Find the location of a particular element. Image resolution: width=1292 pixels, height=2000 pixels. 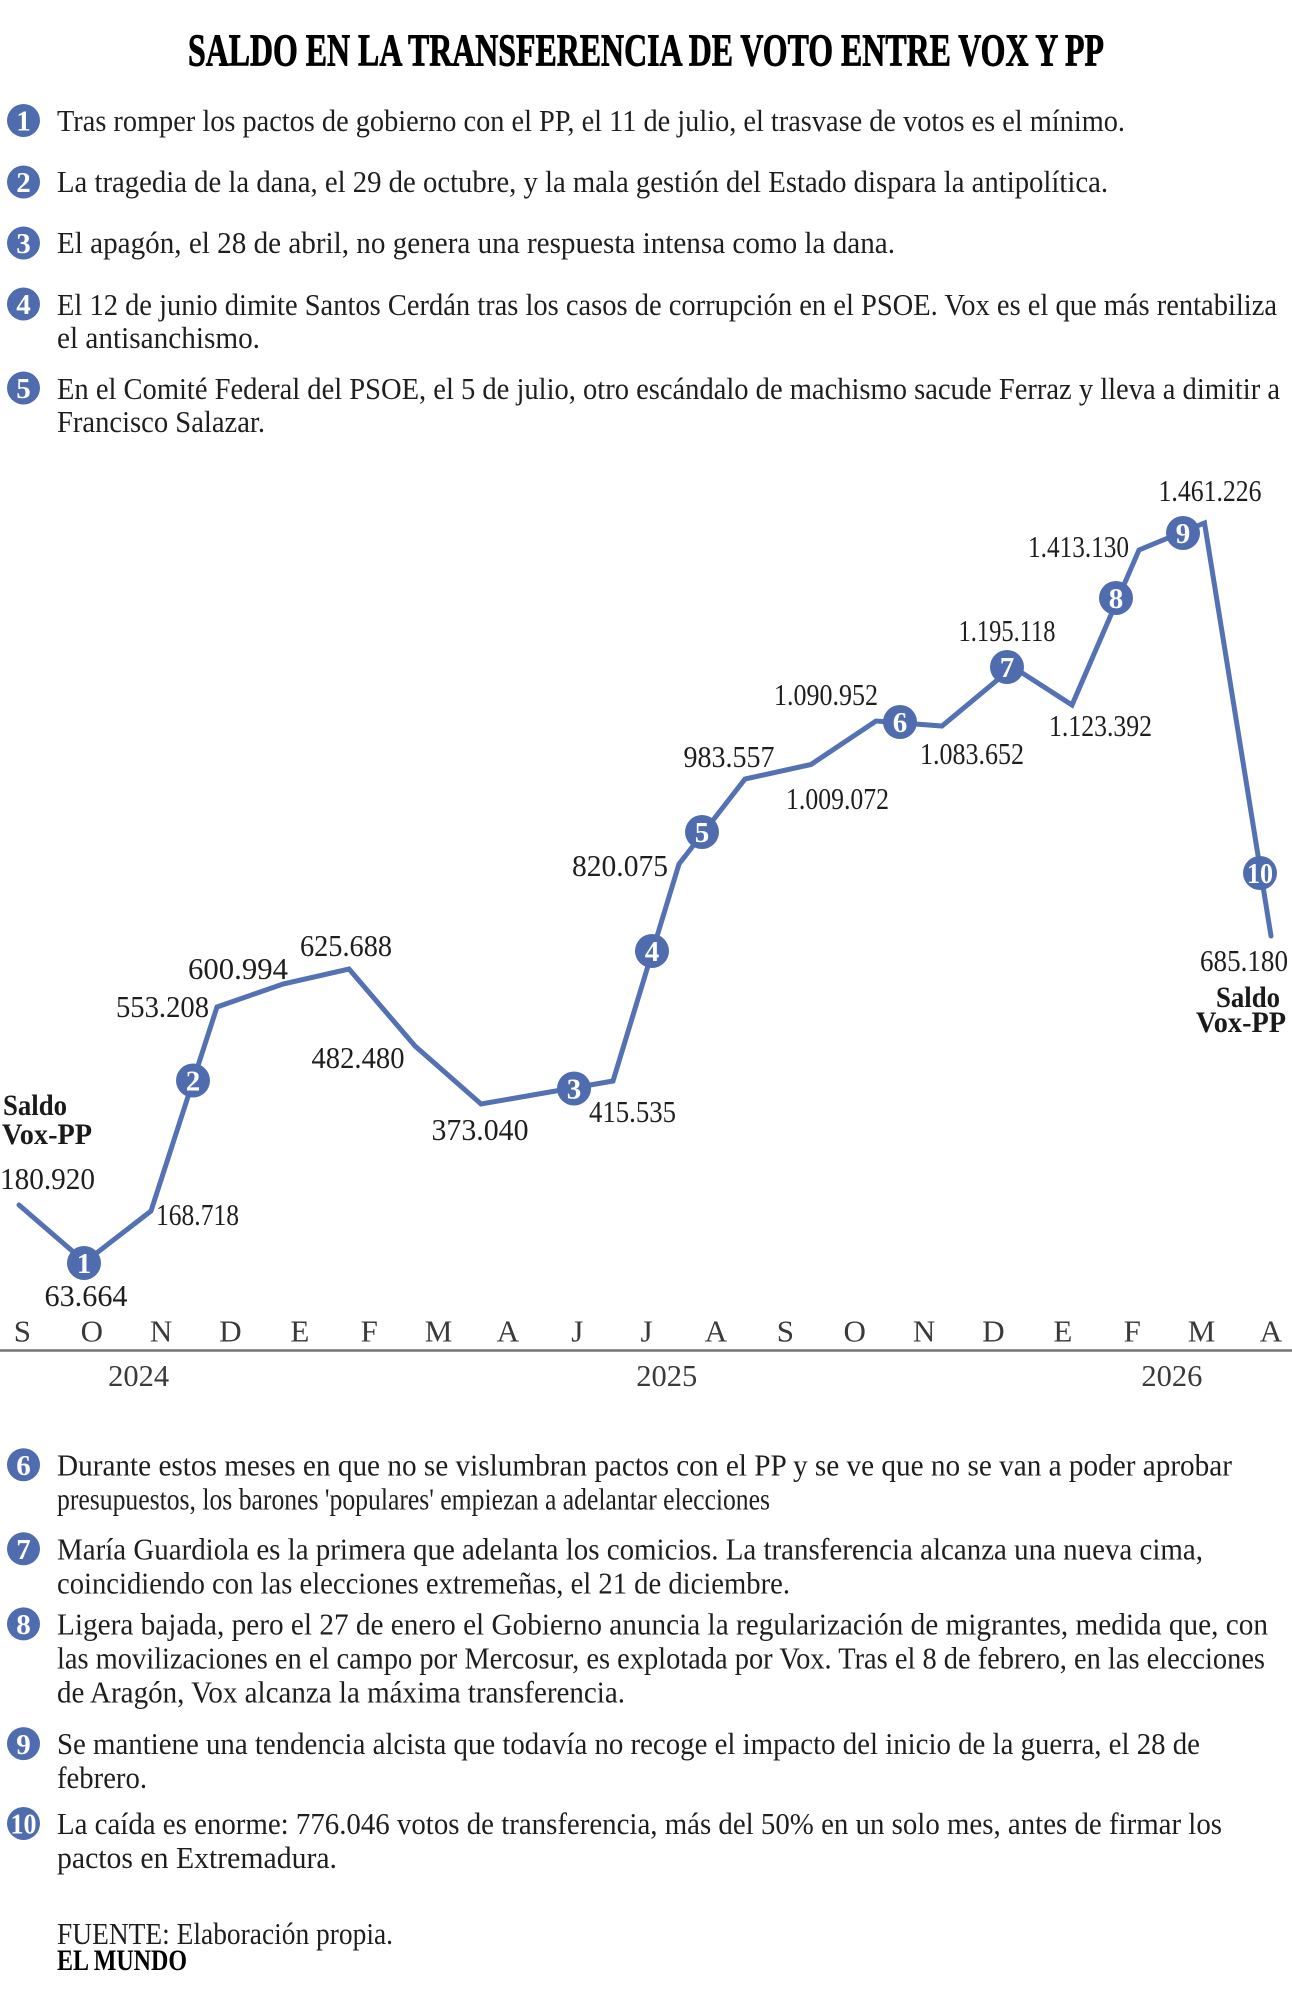

svg-text: 1.083.652 is located at coordinates (972, 754).